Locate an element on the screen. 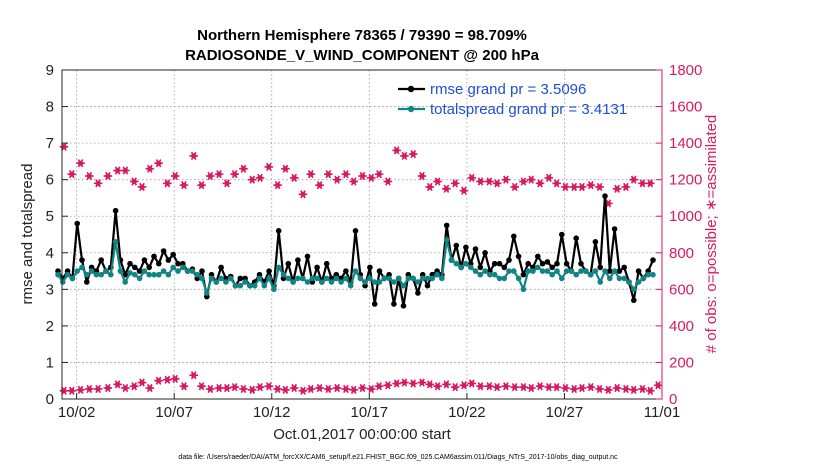 The height and width of the screenshot is (470, 830). y-tick-label: 0 is located at coordinates (50, 399).